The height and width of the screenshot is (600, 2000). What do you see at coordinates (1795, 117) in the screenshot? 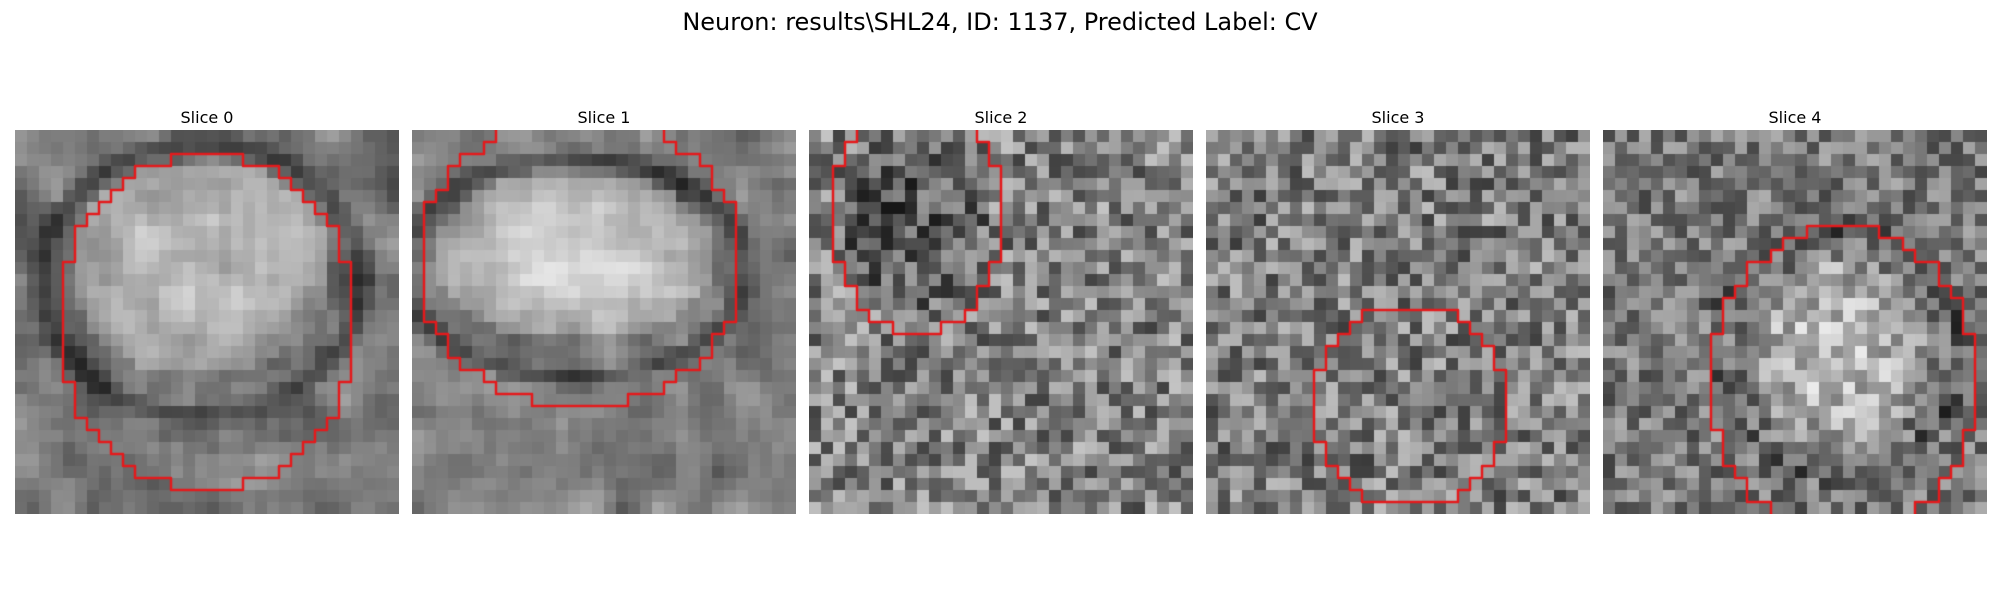
I see `slice-title: Slice 4` at bounding box center [1795, 117].